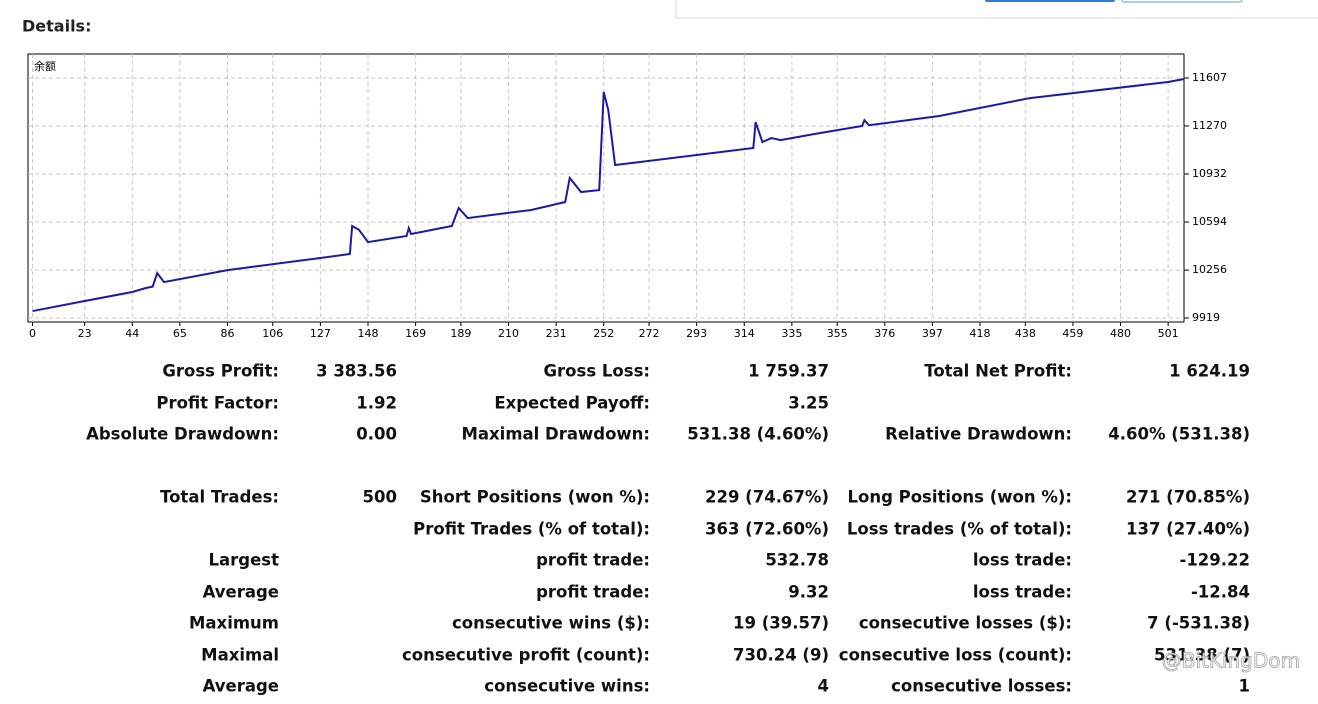  Describe the element at coordinates (240, 655) in the screenshot. I see `stat-label: Maximal` at that location.